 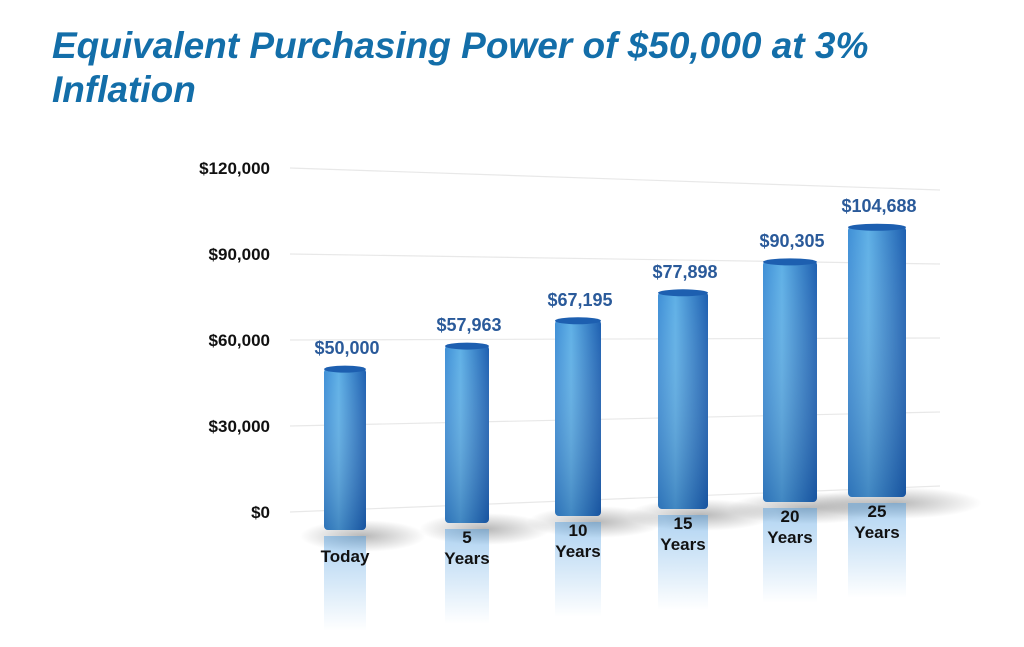 I want to click on y-tick-label: $90,000, so click(x=239, y=254).